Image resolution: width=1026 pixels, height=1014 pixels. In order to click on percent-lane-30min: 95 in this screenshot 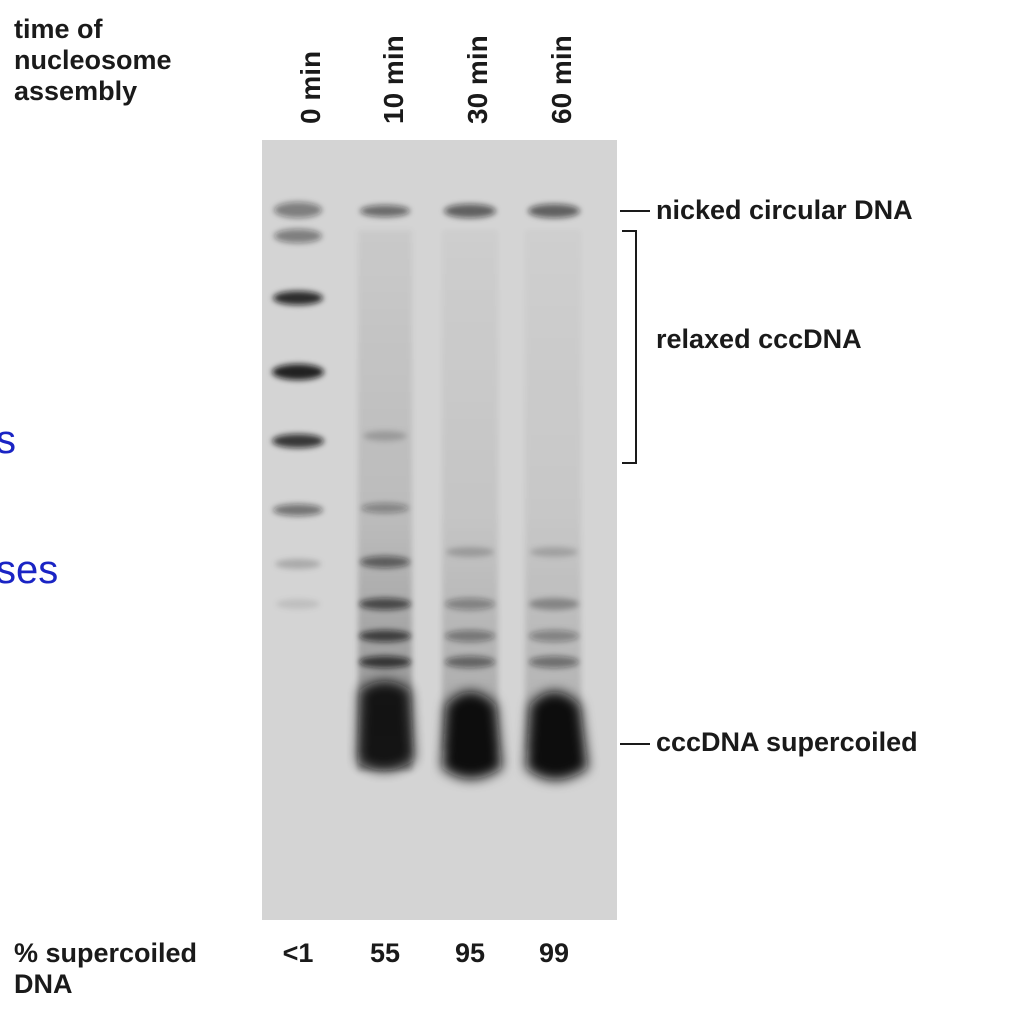, I will do `click(470, 953)`.